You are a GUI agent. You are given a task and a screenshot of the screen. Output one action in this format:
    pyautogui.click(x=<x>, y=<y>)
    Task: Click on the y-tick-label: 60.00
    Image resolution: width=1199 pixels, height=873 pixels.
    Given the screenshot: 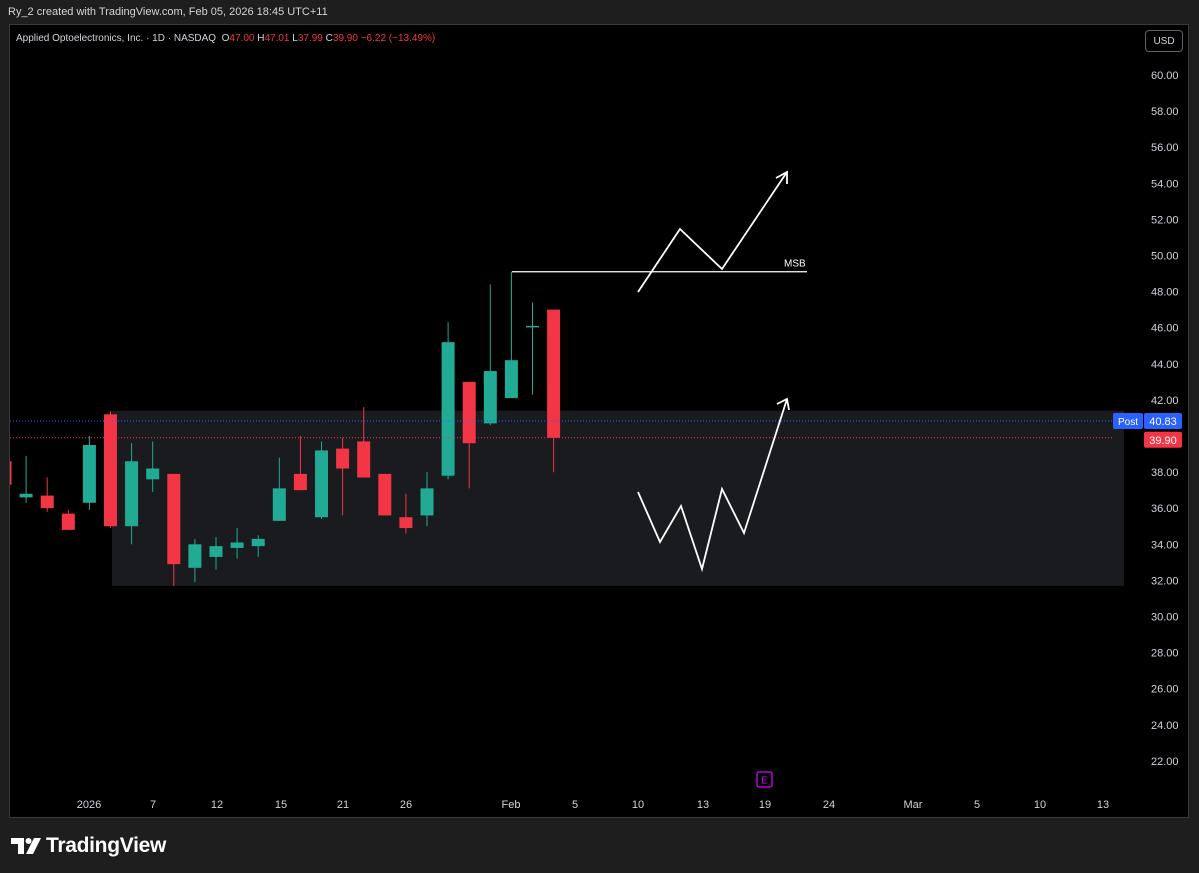 What is the action you would take?
    pyautogui.click(x=1165, y=76)
    